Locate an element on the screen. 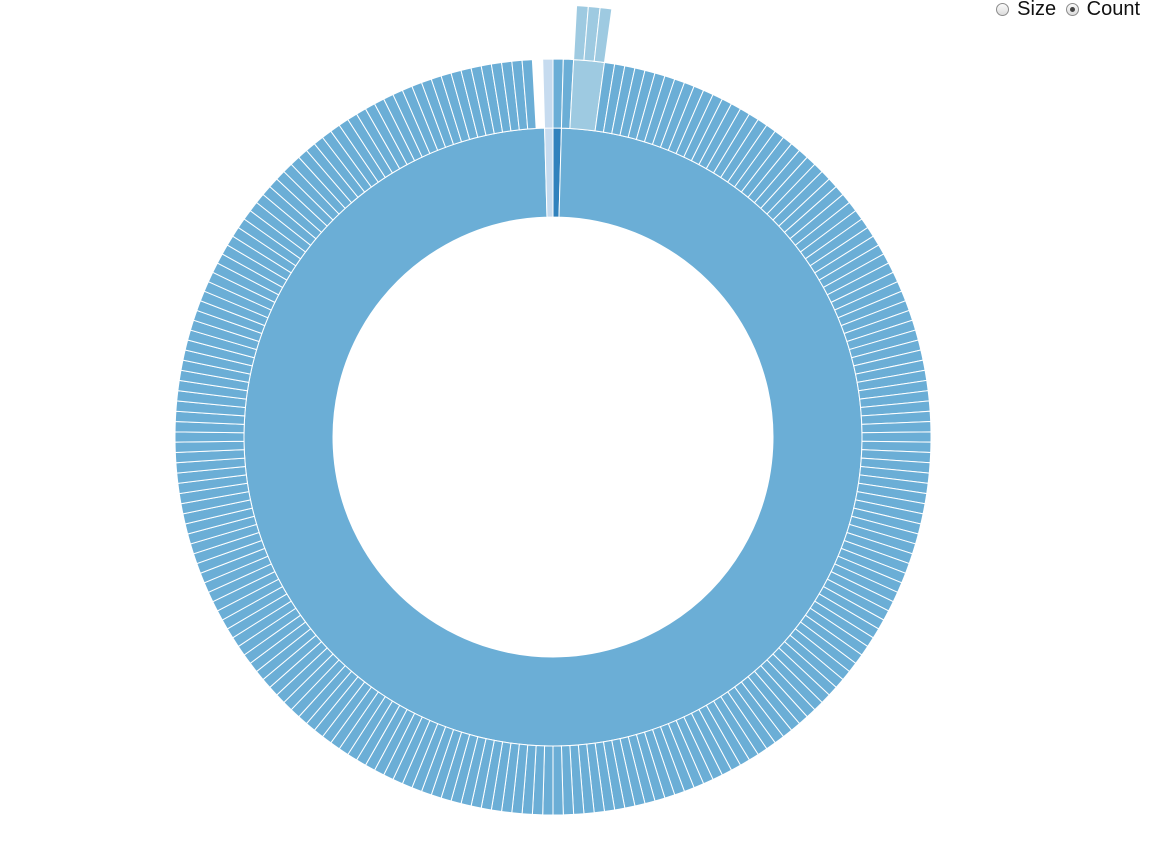 Image resolution: width=1150 pixels, height=846 pixels. count-label: Count is located at coordinates (1113, 10).